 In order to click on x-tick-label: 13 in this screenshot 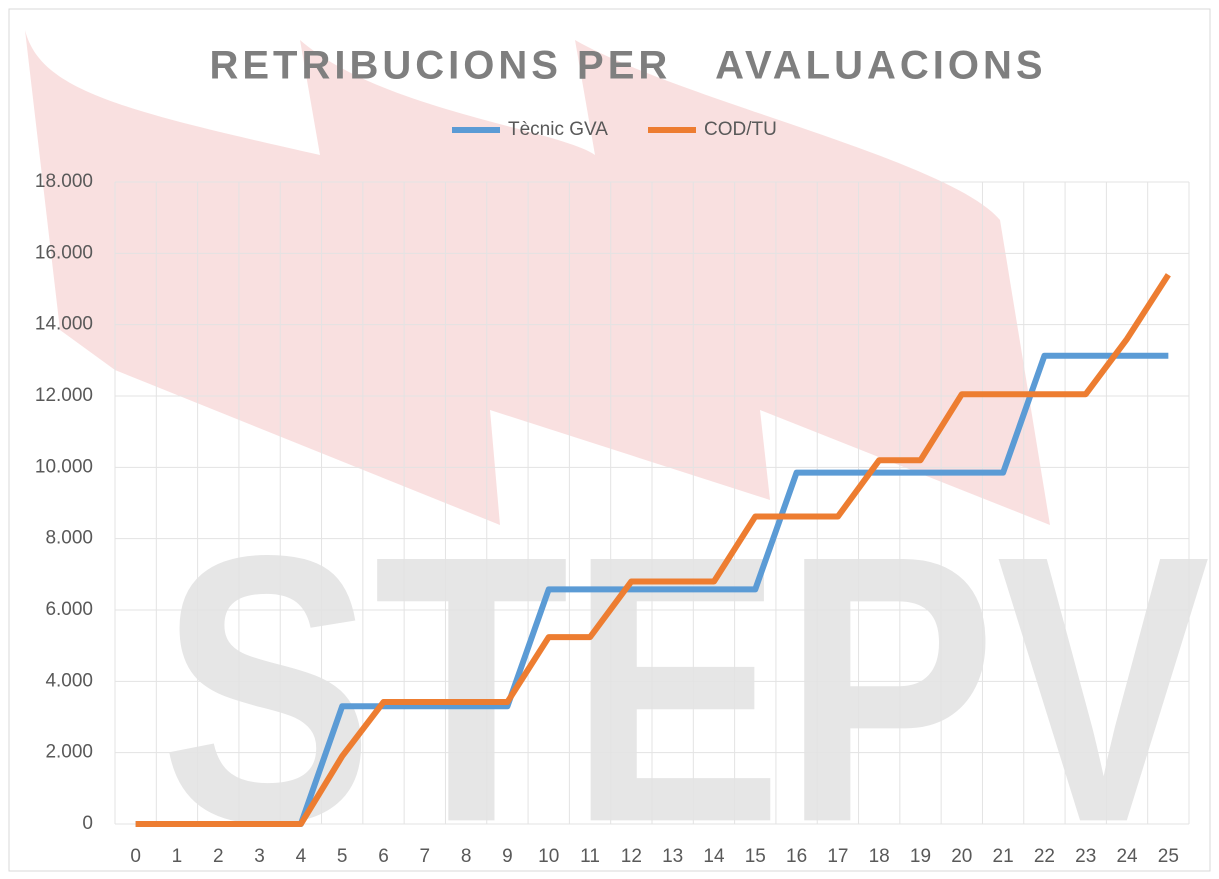, I will do `click(672, 856)`.